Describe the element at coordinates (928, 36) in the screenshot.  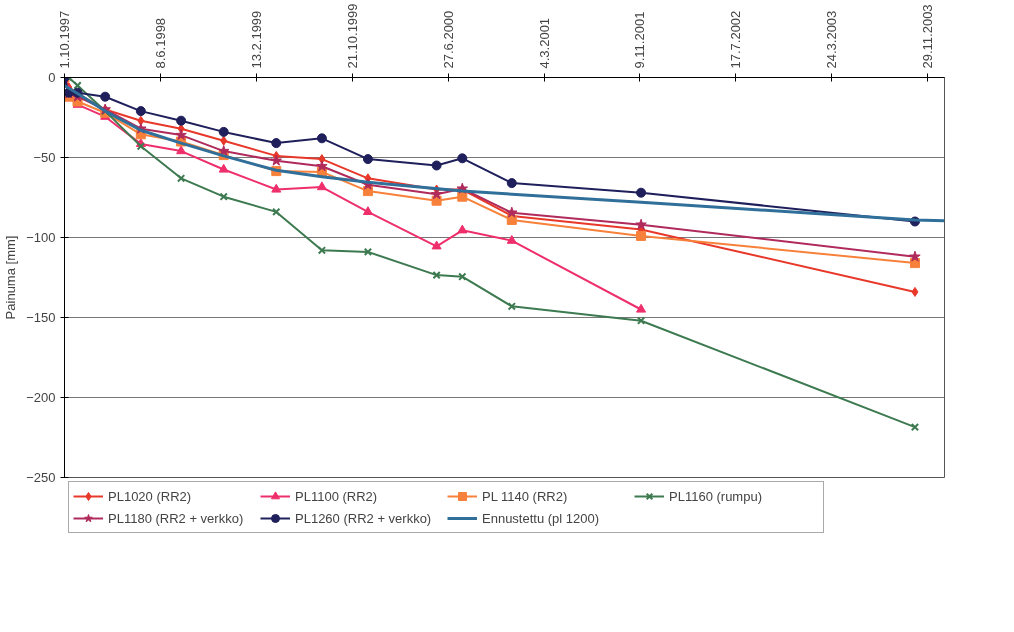
I see `x-tick-label: 29.11.2003` at that location.